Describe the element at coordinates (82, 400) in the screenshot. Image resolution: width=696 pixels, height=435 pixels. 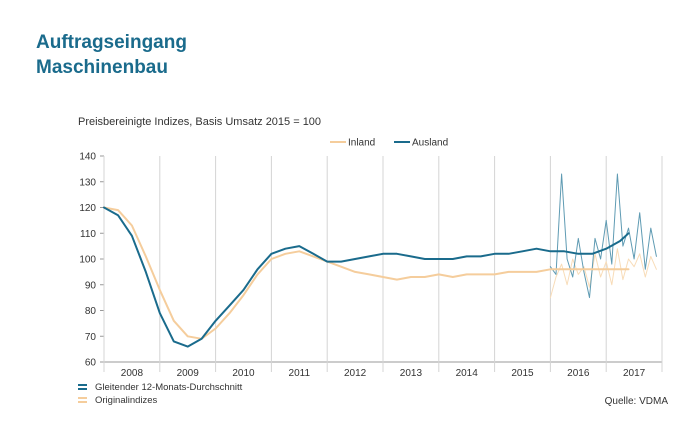
I see `original-swatch` at that location.